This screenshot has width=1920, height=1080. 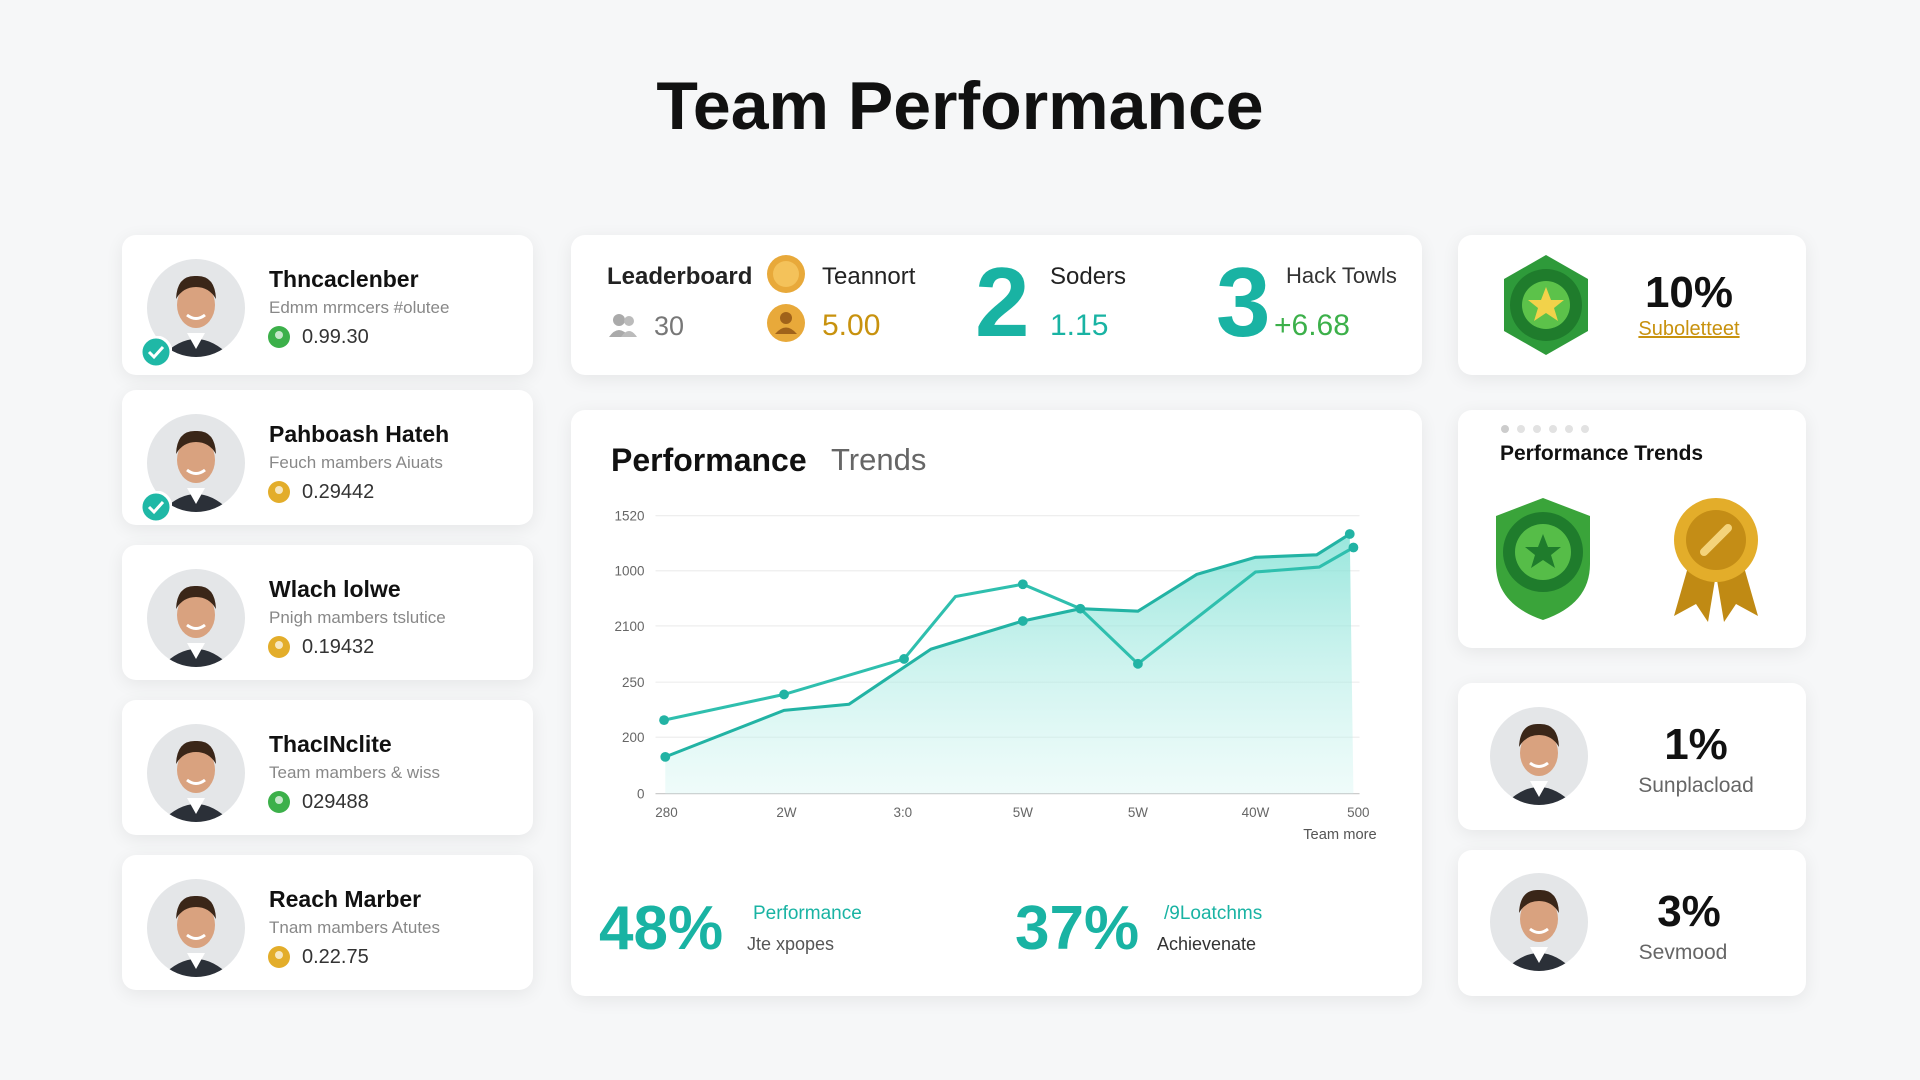 I want to click on member-subtitle: Feuch mambers Aiuats, so click(x=356, y=462).